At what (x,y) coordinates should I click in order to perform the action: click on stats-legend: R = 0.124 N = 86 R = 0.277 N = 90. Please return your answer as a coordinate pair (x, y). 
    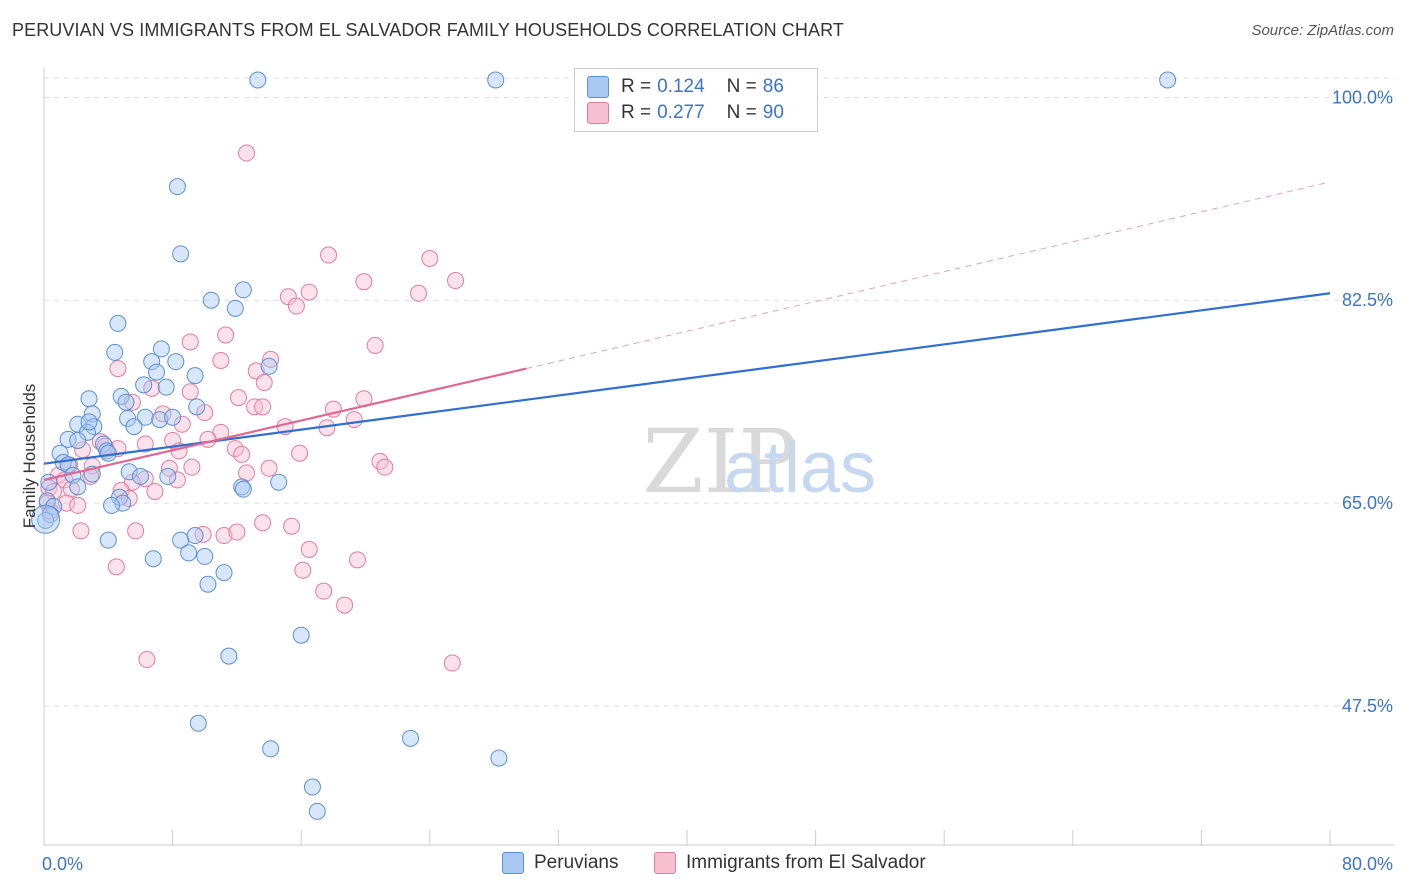
    Looking at the image, I should click on (696, 100).